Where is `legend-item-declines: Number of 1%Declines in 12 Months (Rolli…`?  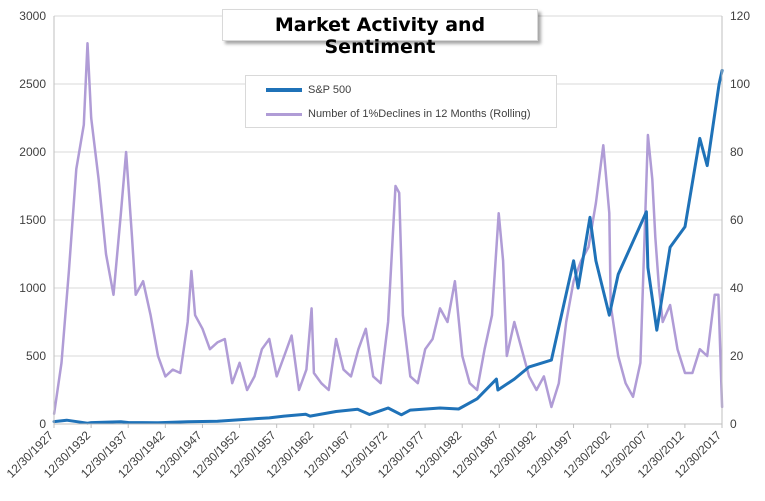 legend-item-declines: Number of 1%Declines in 12 Months (Rolli… is located at coordinates (398, 114).